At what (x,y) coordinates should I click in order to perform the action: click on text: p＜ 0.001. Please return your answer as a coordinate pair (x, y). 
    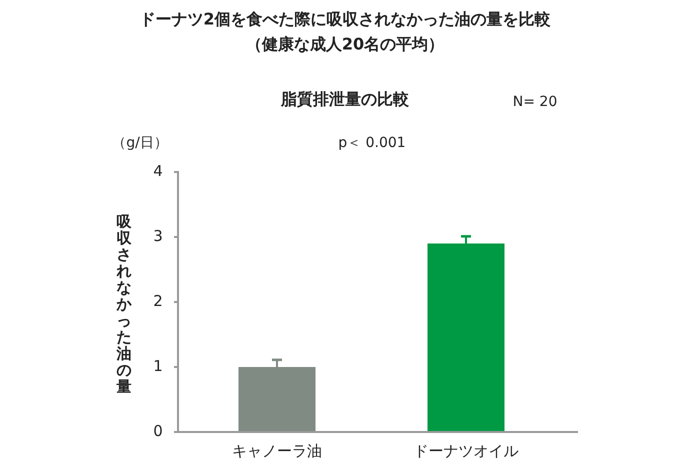
    Looking at the image, I should click on (372, 142).